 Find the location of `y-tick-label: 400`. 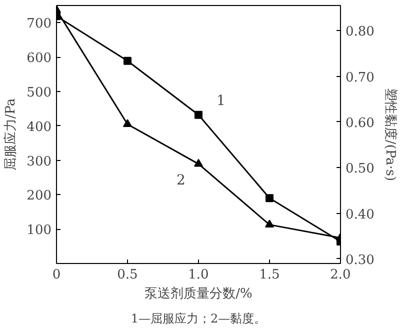

y-tick-label: 400 is located at coordinates (39, 127).